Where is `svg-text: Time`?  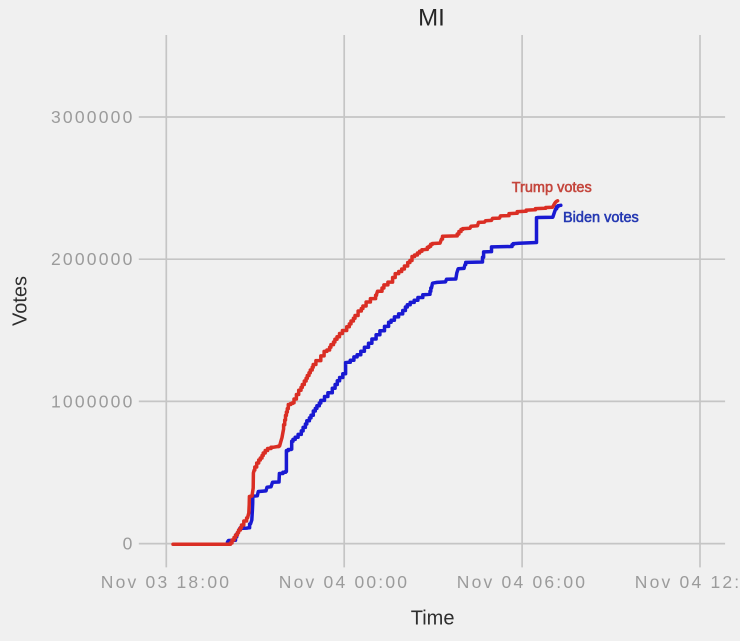
svg-text: Time is located at coordinates (433, 619).